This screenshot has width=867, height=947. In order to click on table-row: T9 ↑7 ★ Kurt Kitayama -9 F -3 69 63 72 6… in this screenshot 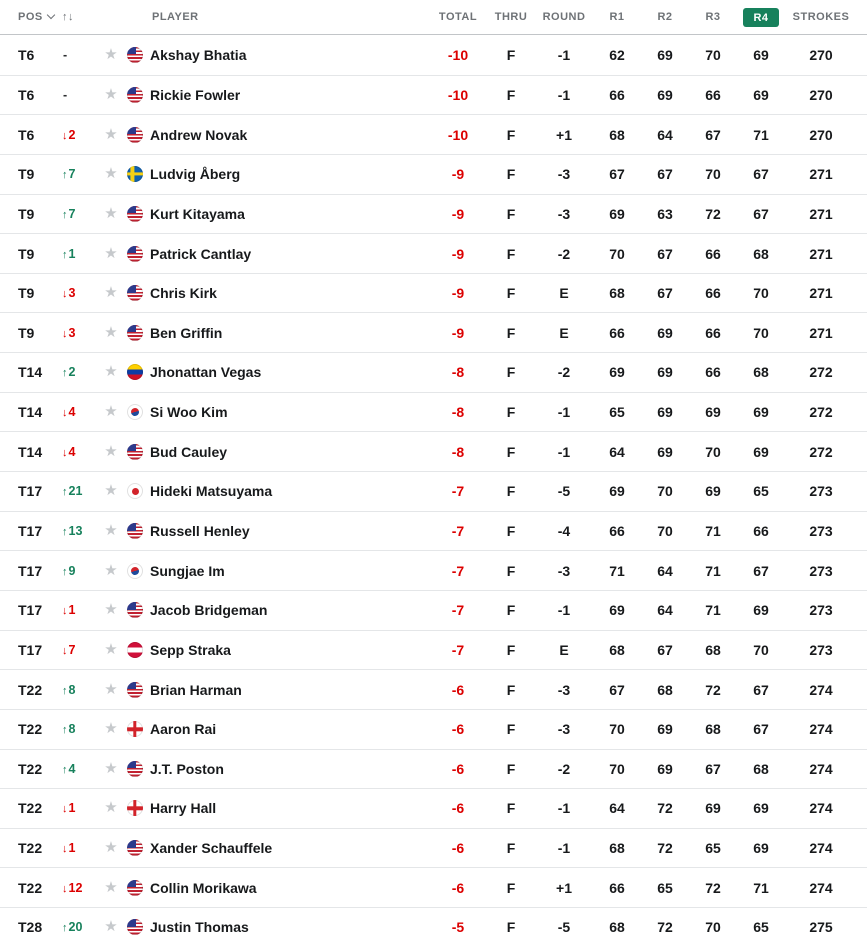, I will do `click(433, 213)`.